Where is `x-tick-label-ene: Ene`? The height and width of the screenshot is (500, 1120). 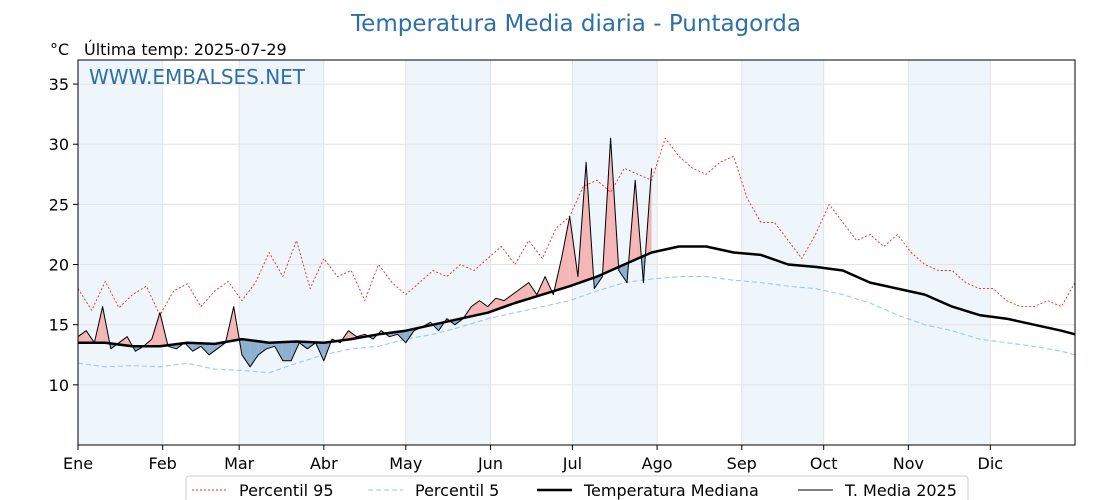 x-tick-label-ene: Ene is located at coordinates (78, 463).